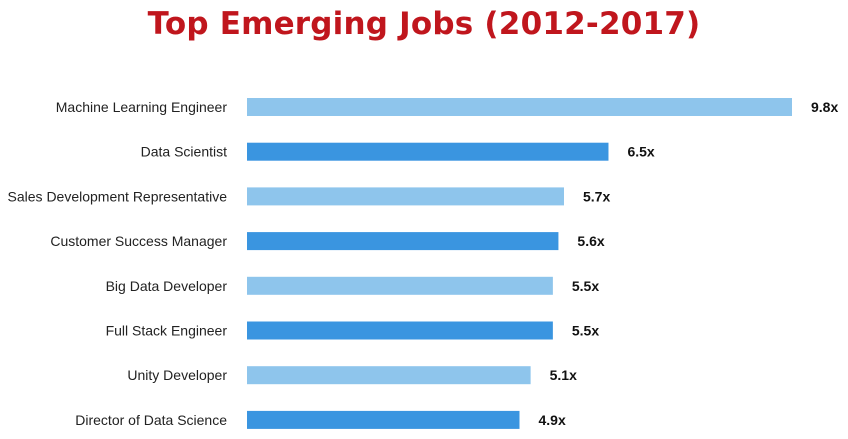 Image resolution: width=848 pixels, height=439 pixels. I want to click on bar-row: Big Data Developer 5.5x, so click(352, 285).